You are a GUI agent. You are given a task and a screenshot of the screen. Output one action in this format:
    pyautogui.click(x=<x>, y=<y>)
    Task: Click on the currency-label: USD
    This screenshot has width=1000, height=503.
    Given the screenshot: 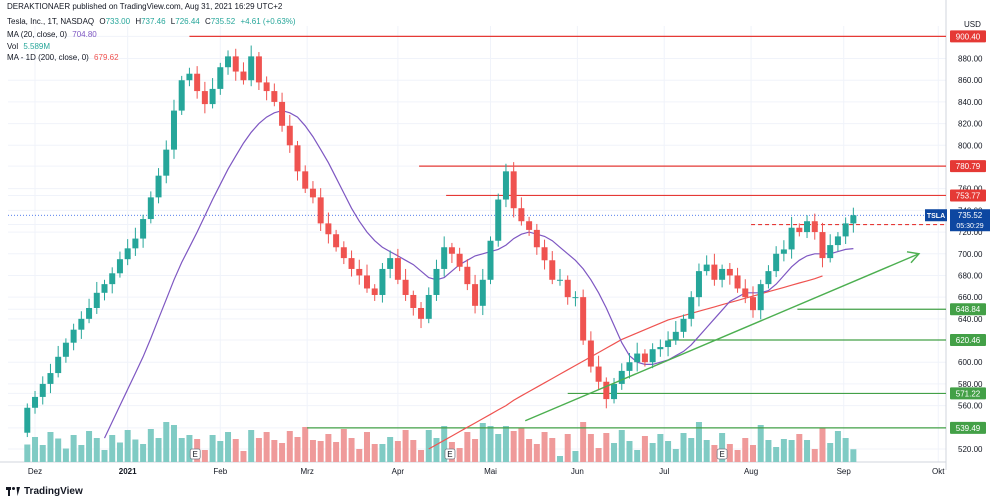 What is the action you would take?
    pyautogui.click(x=972, y=24)
    